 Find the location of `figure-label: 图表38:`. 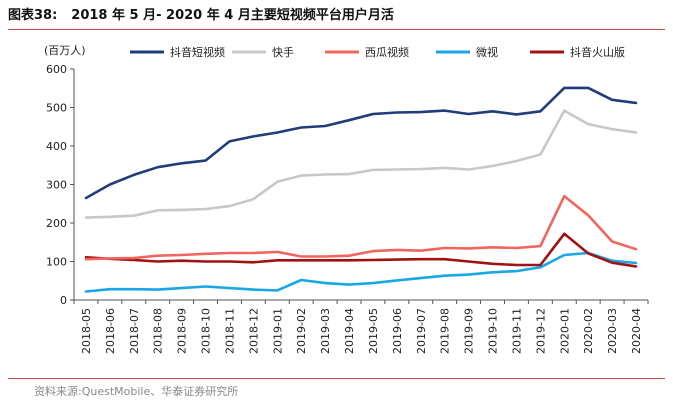

figure-label: 图表38: is located at coordinates (33, 15).